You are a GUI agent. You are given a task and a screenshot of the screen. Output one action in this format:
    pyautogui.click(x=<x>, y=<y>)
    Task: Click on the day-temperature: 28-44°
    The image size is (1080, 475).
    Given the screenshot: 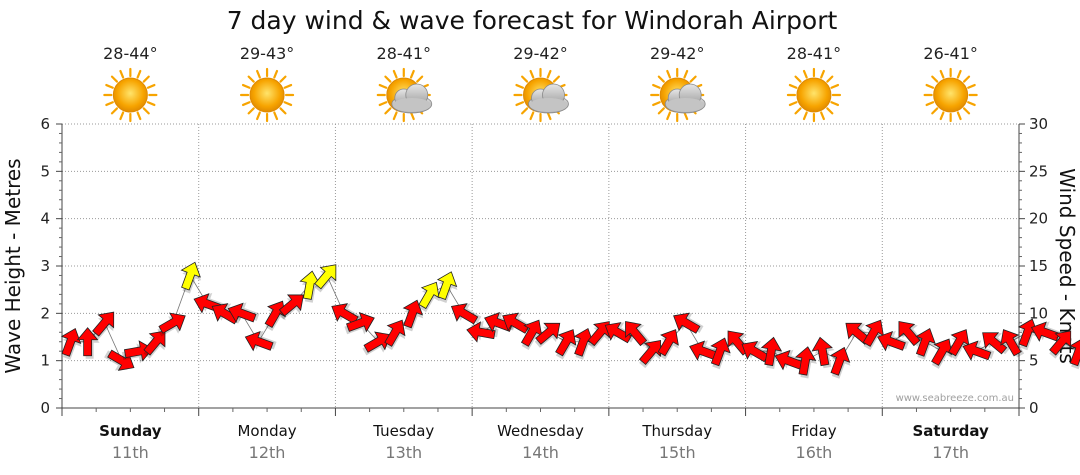 What is the action you would take?
    pyautogui.click(x=130, y=53)
    